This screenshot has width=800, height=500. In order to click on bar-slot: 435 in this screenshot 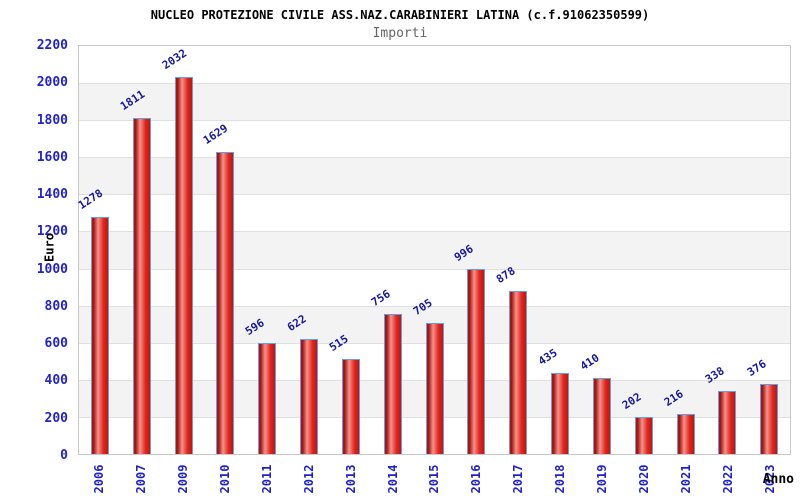, I will do `click(558, 250)`.